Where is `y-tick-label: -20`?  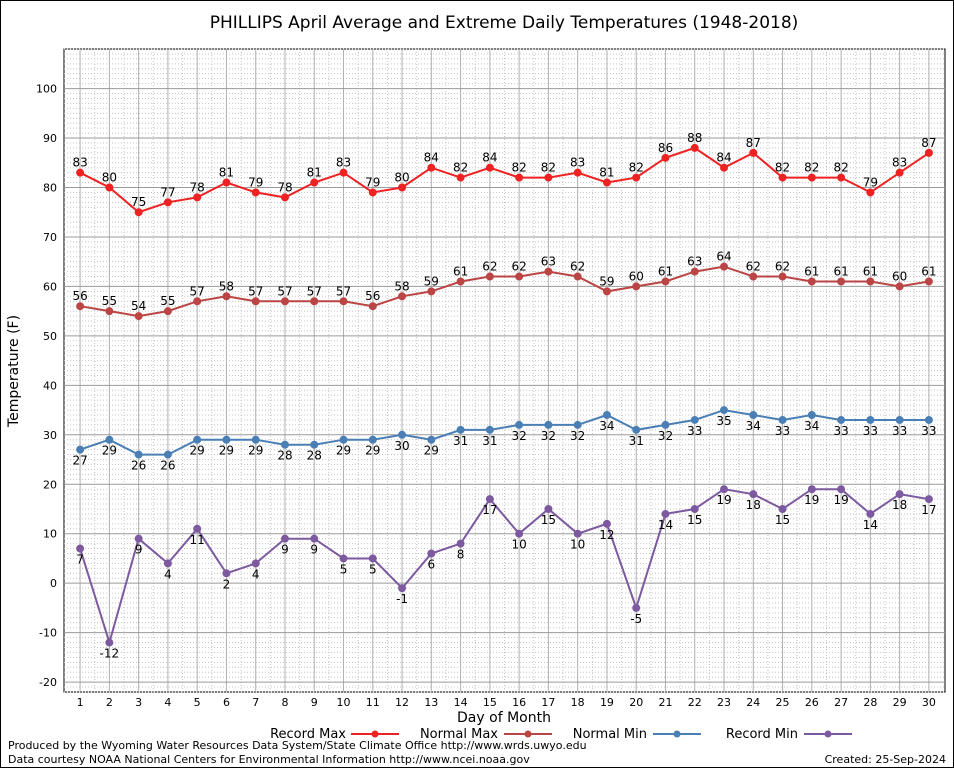 y-tick-label: -20 is located at coordinates (48, 682).